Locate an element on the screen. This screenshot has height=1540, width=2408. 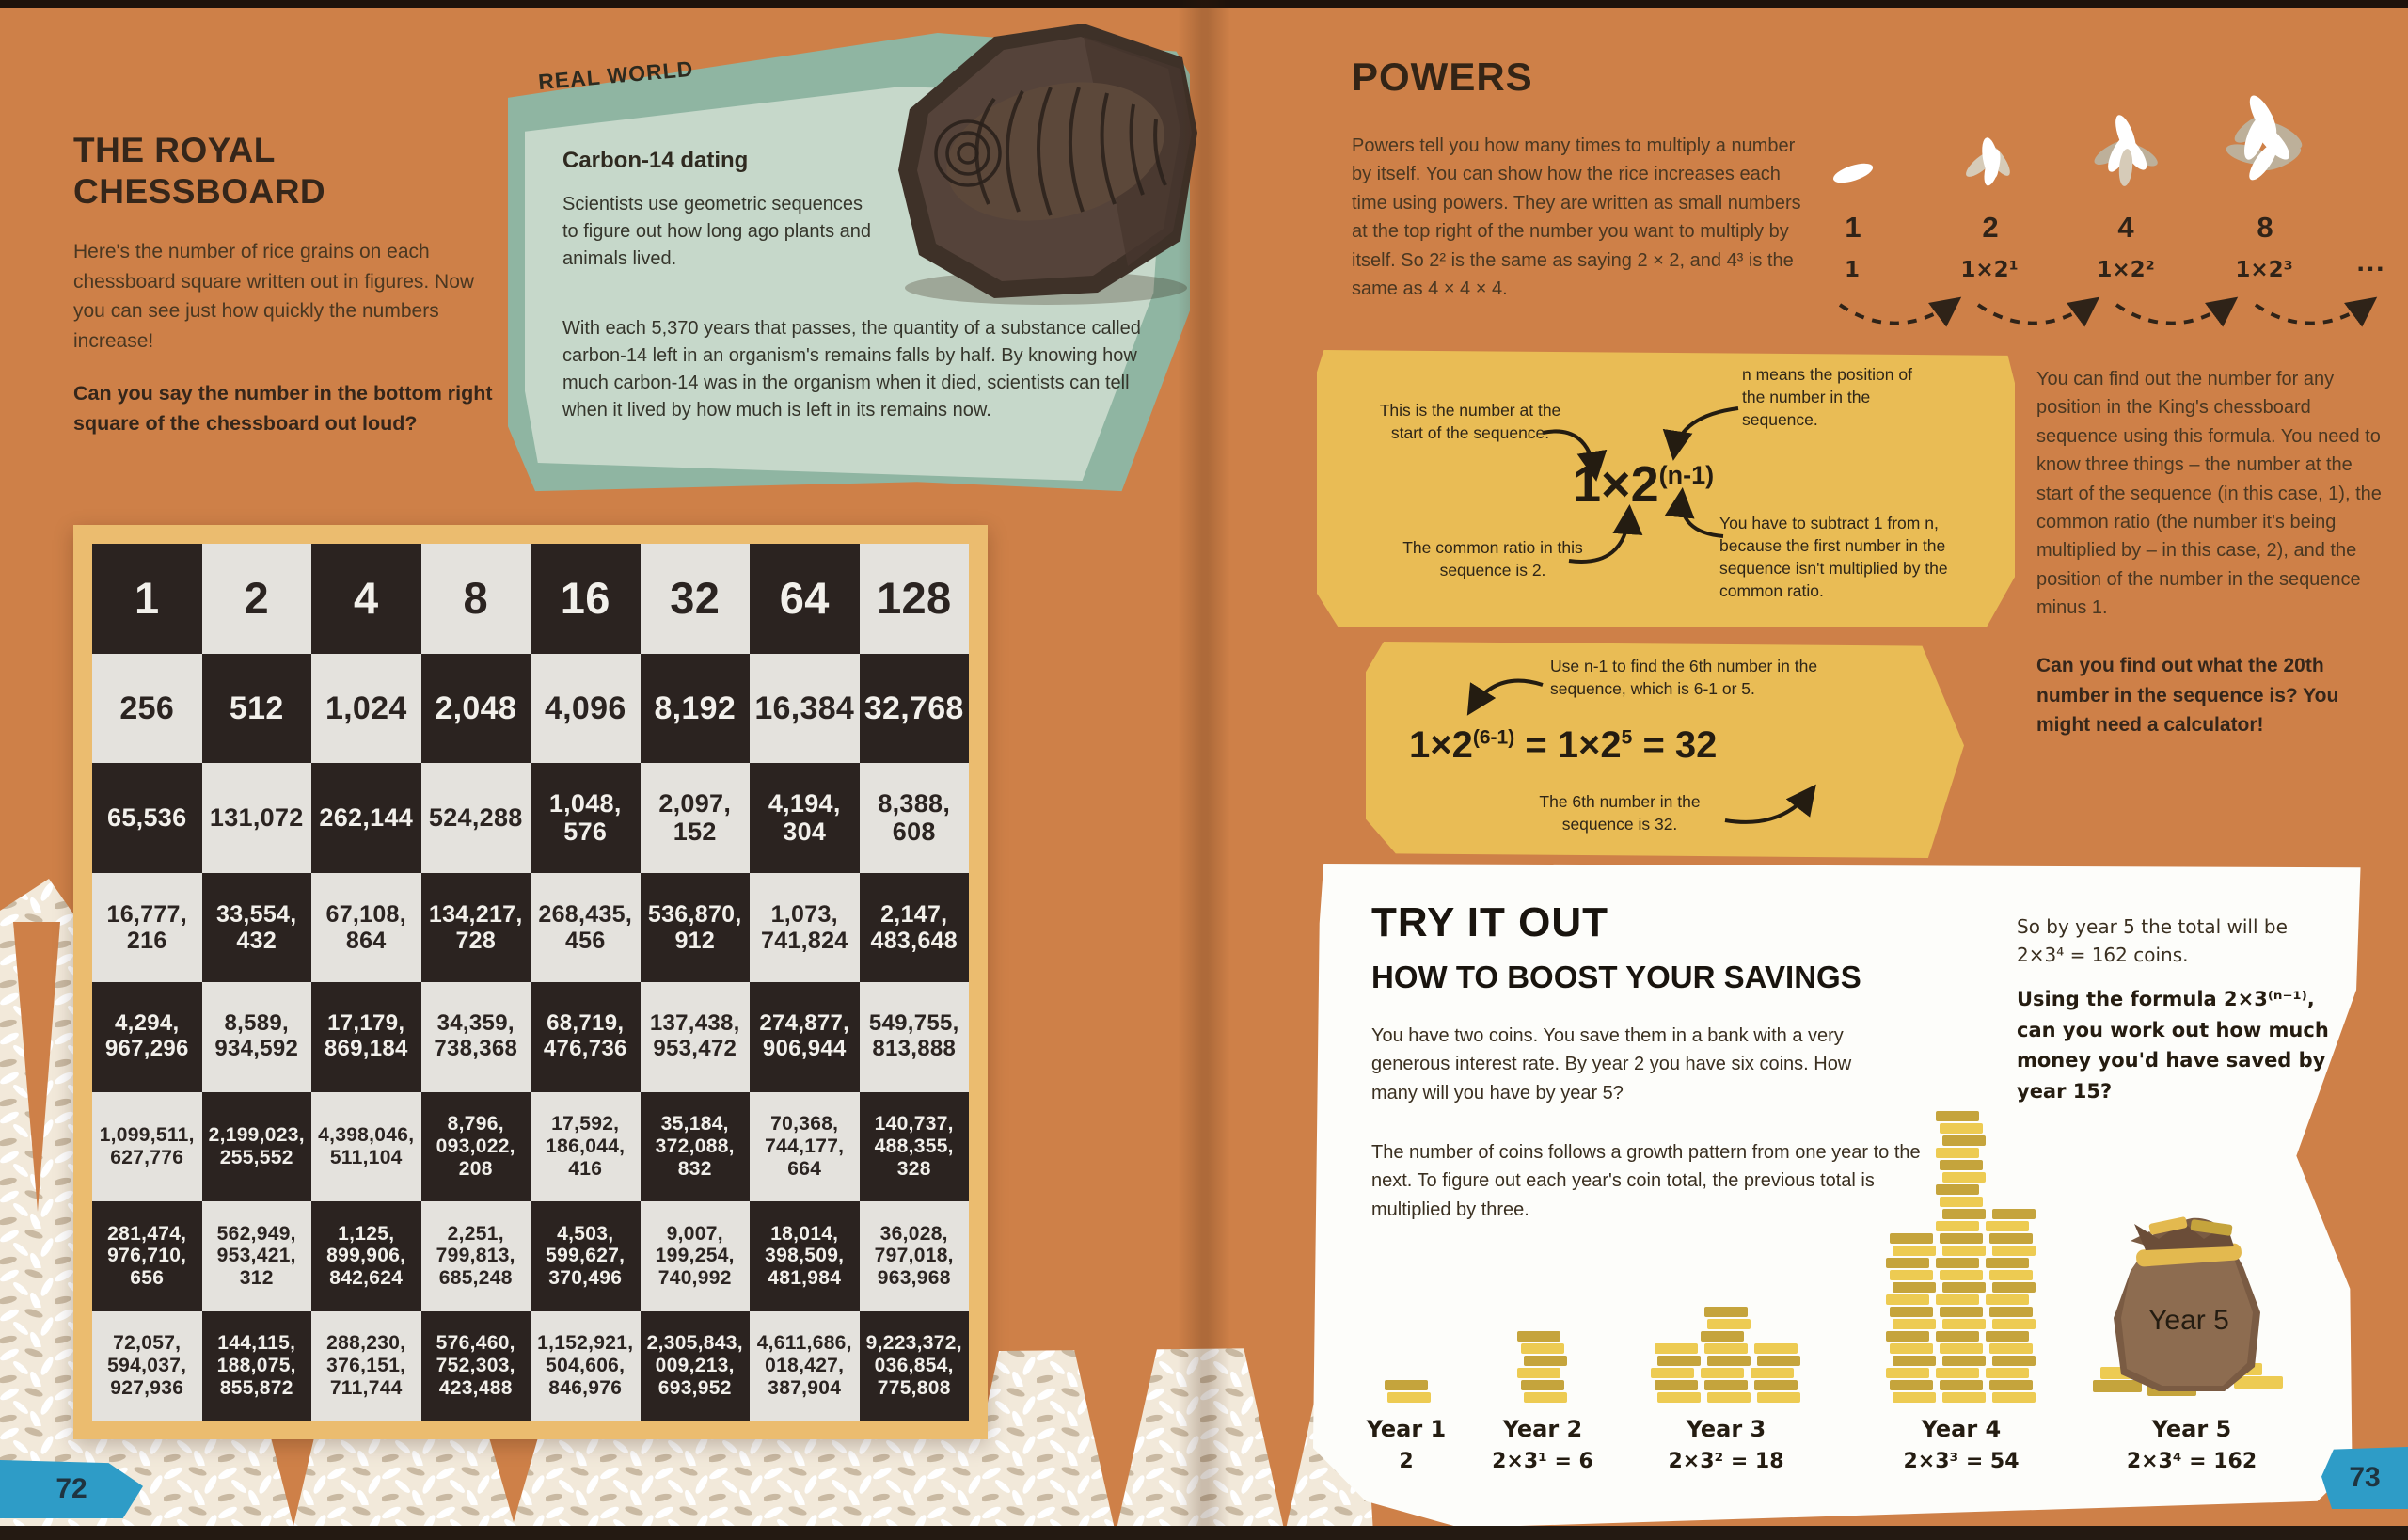
page-number: 73 is located at coordinates (2365, 1477).